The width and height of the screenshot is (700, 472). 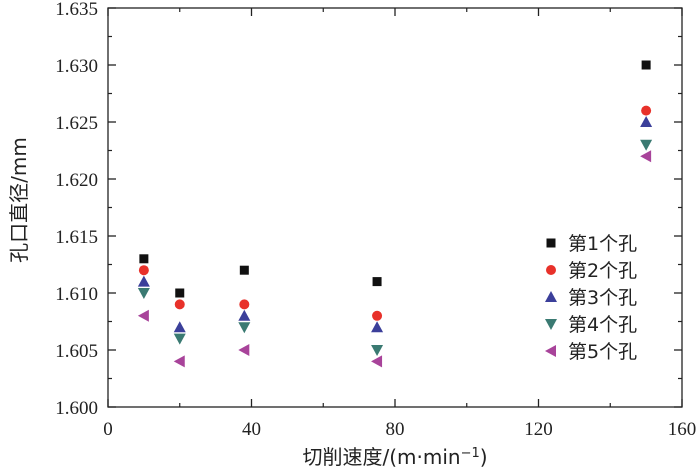 I want to click on y-tick-label: 1.610, so click(x=76, y=294).